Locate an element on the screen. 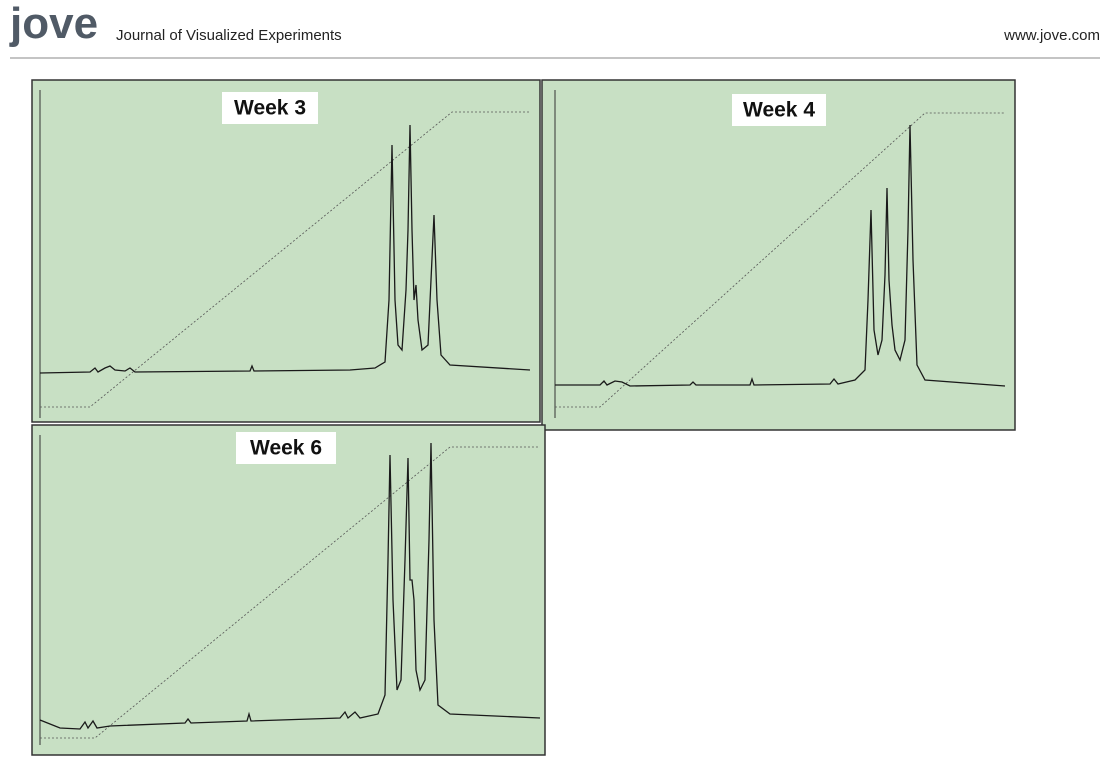  logo: jove is located at coordinates (53, 24).